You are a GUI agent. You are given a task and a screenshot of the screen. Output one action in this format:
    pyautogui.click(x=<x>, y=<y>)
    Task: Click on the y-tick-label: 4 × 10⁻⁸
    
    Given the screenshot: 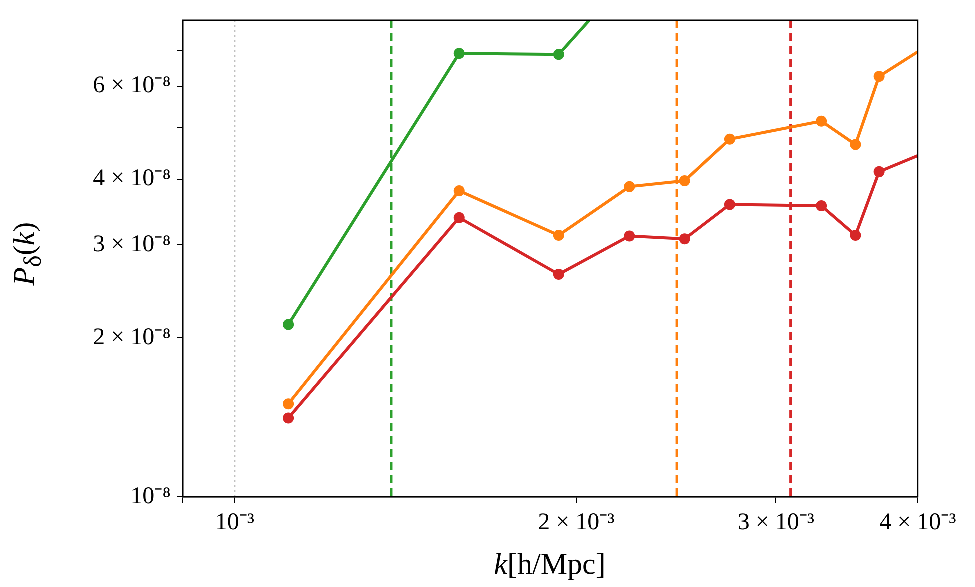 What is the action you would take?
    pyautogui.click(x=132, y=179)
    